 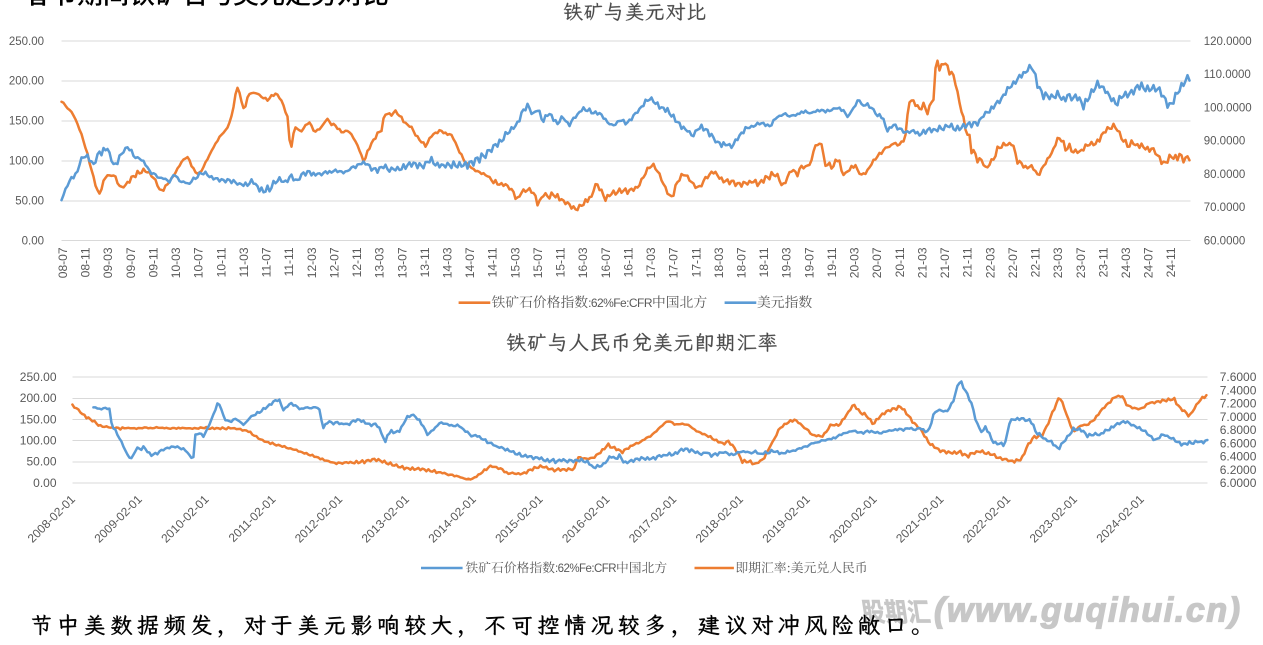 What do you see at coordinates (1126, 262) in the screenshot?
I see `svg-text: 24-03` at bounding box center [1126, 262].